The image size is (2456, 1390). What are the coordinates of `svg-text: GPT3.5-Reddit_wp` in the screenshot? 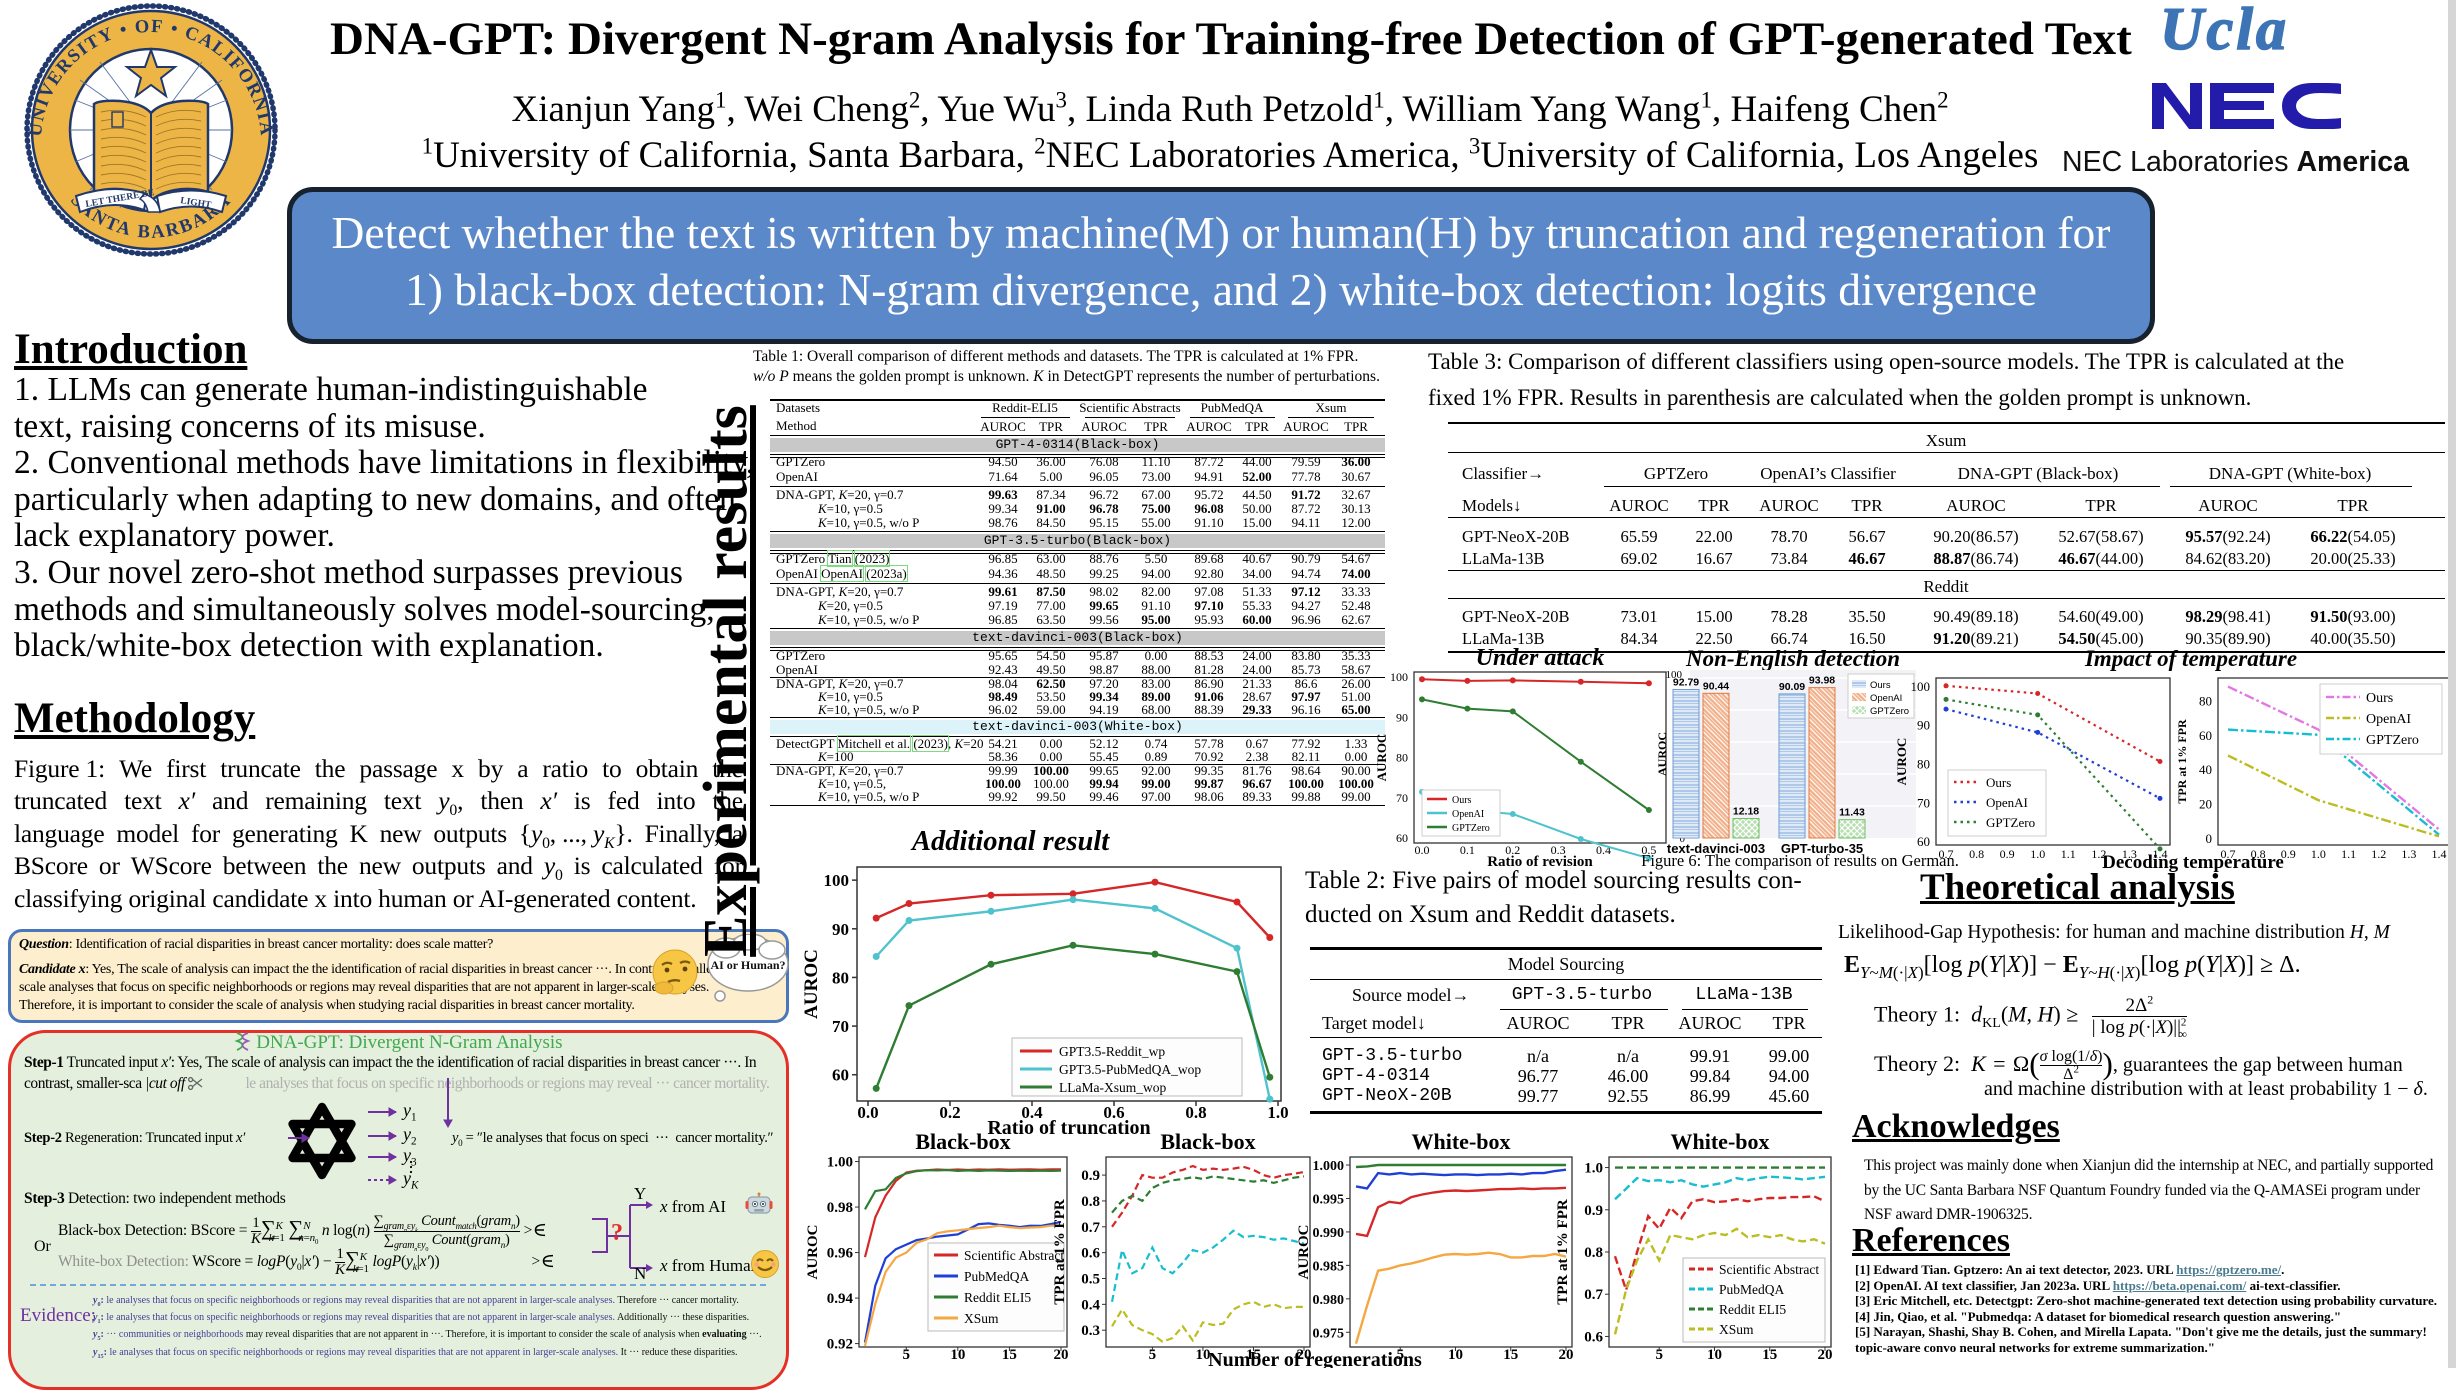 It's located at (1112, 1051).